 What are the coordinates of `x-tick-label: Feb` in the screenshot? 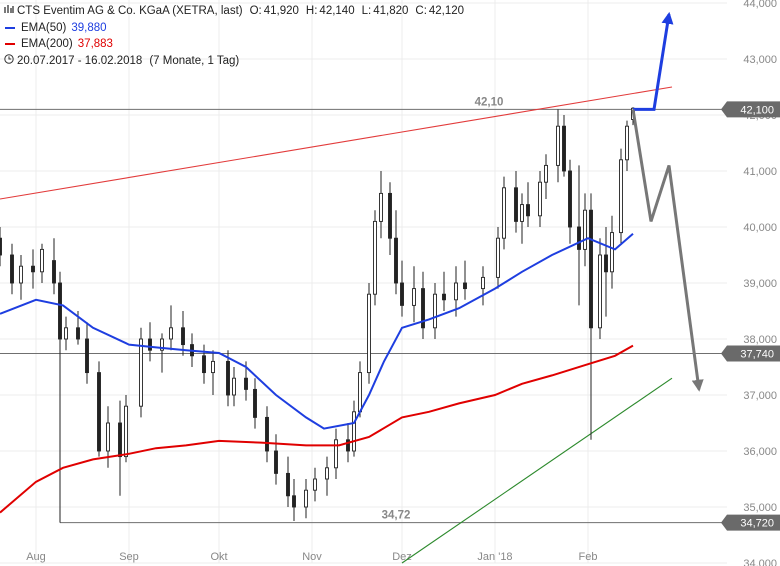 It's located at (588, 557).